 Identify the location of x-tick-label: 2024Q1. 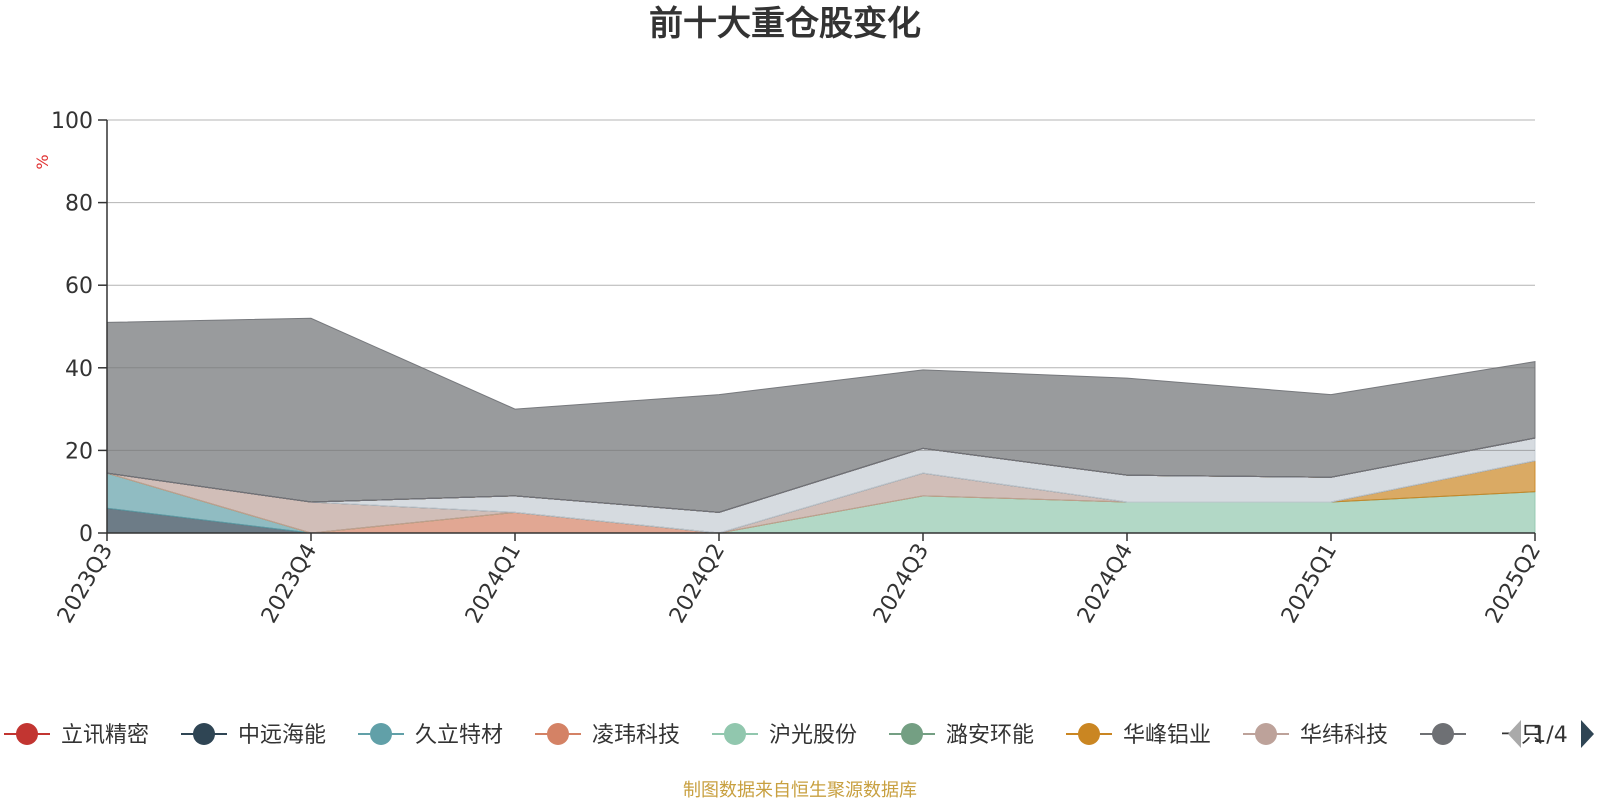
(493, 584).